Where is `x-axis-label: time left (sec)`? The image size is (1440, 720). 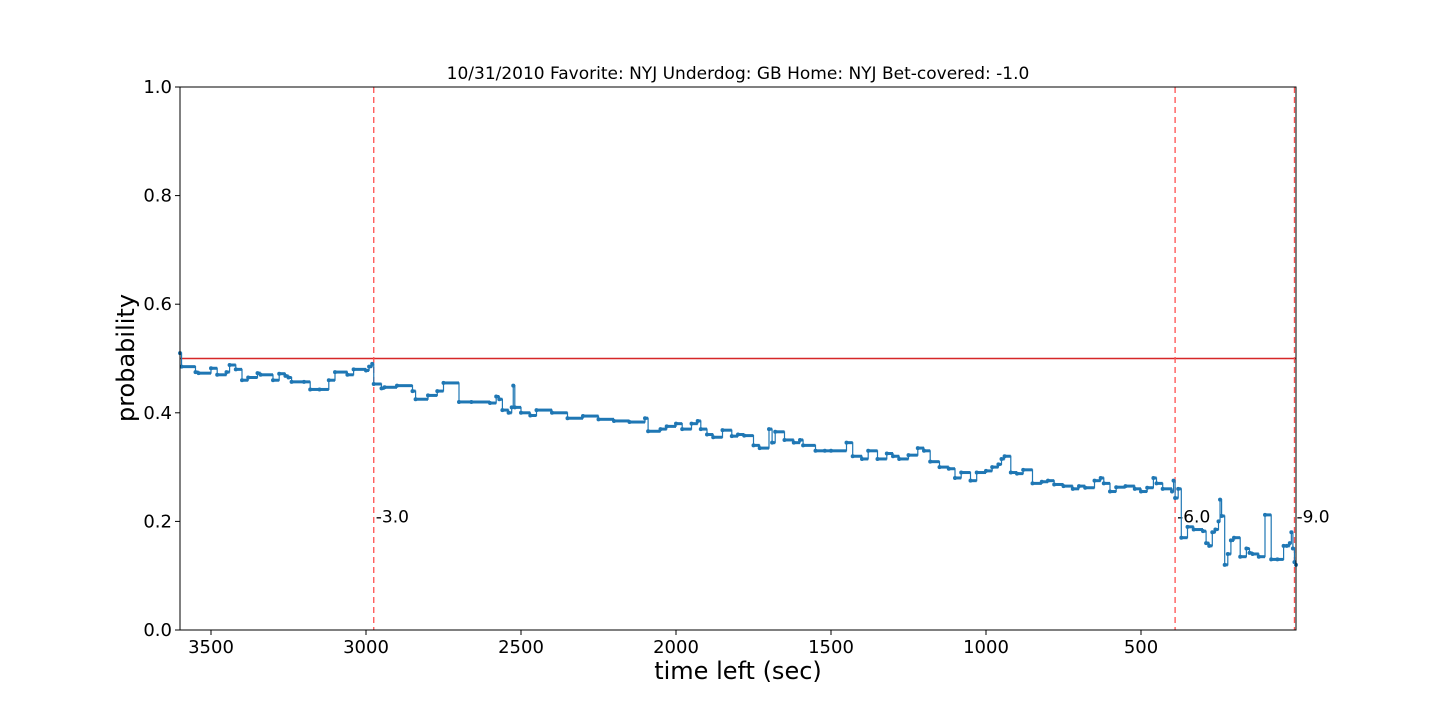 x-axis-label: time left (sec) is located at coordinates (738, 671).